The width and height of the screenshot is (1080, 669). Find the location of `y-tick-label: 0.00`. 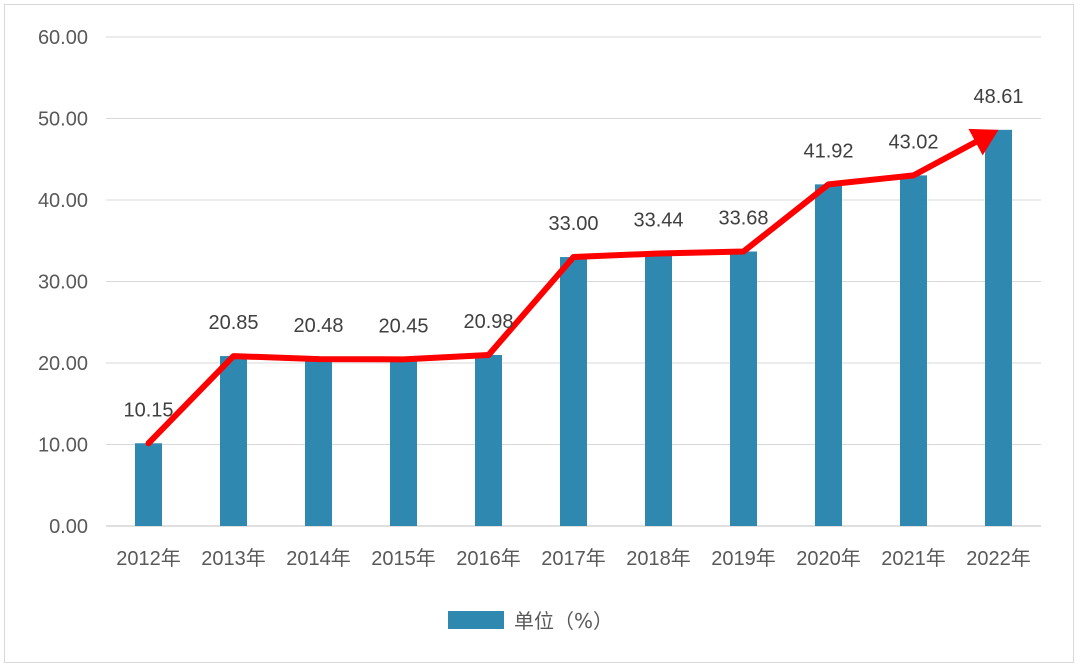

y-tick-label: 0.00 is located at coordinates (68, 527).